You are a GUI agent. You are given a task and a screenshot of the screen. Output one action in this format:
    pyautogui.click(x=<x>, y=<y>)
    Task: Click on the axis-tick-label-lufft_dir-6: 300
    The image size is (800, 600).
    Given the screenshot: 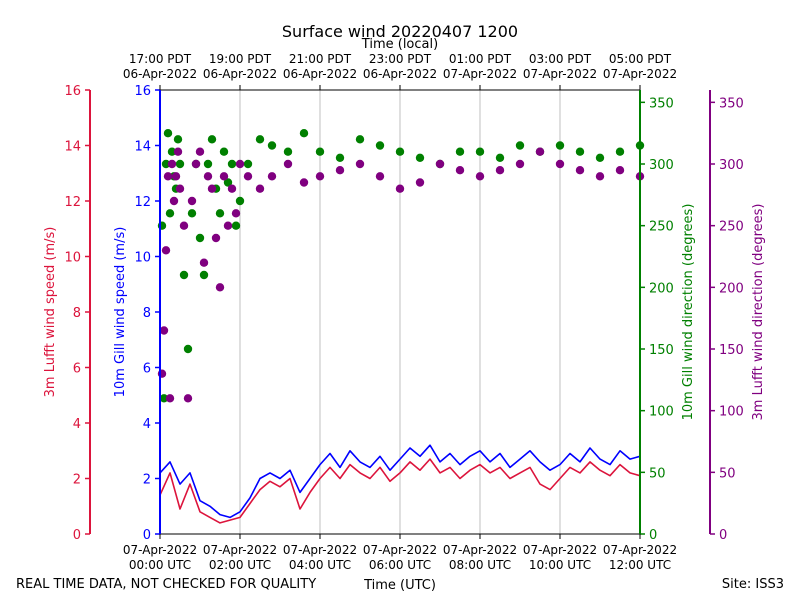 What is the action you would take?
    pyautogui.click(x=731, y=165)
    